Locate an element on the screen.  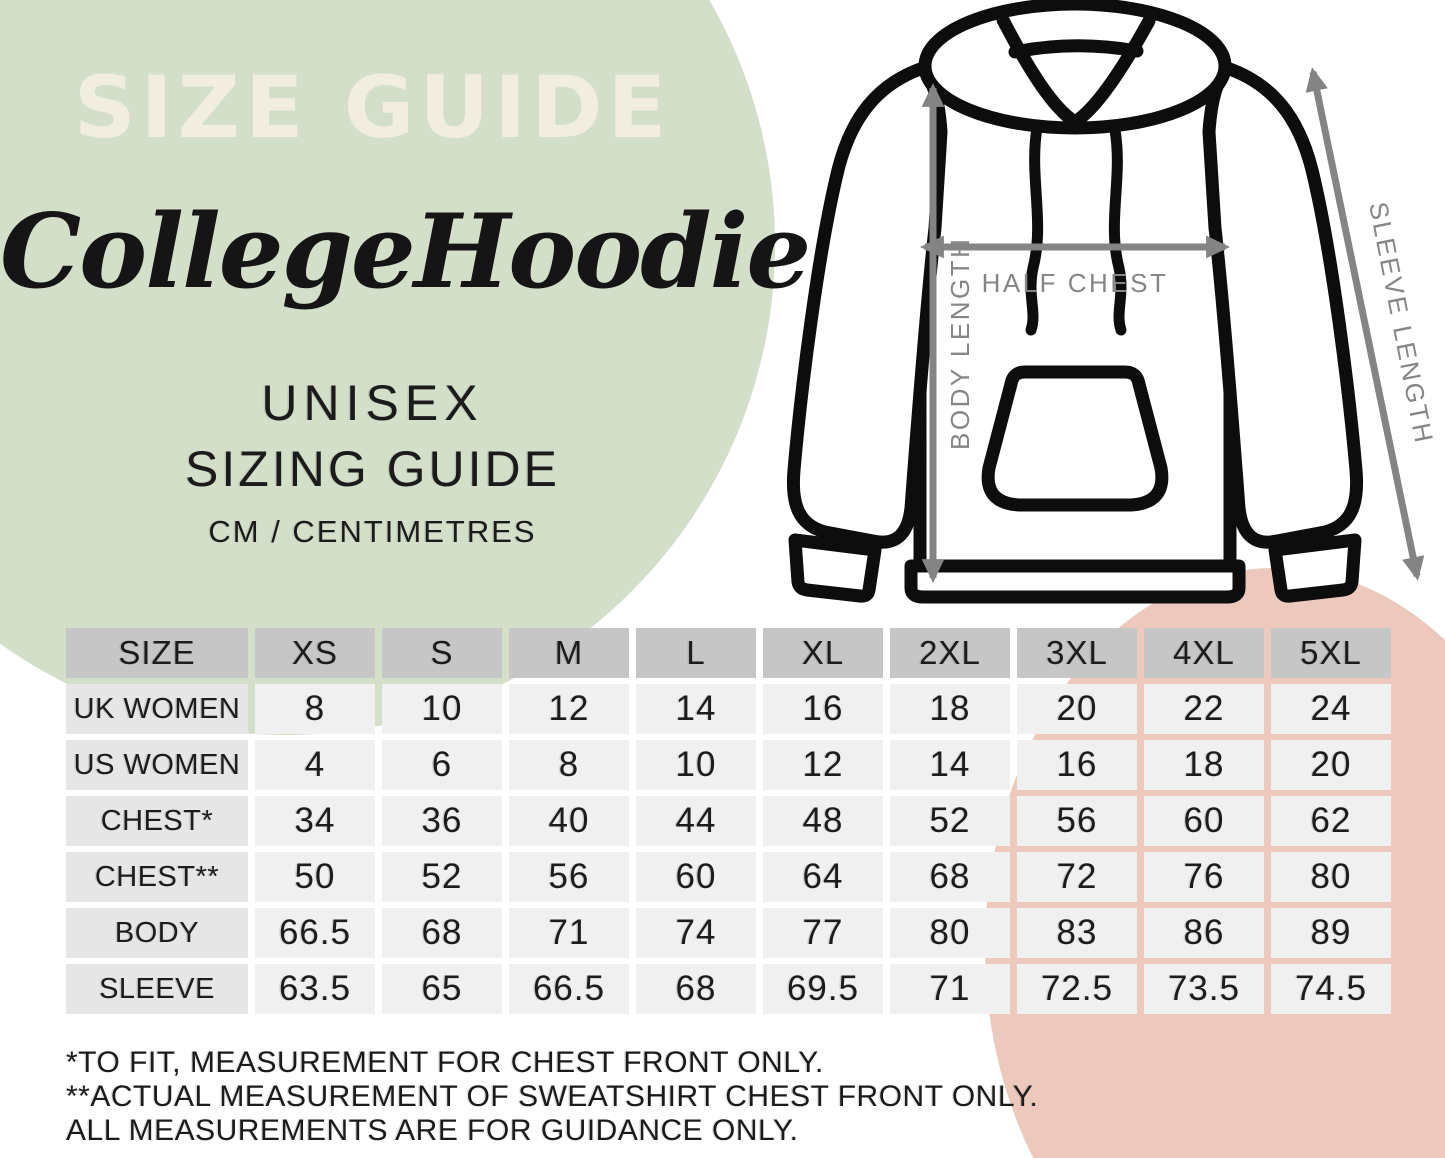
size-table-rowlabel-chest-3: CHEST** is located at coordinates (157, 877).